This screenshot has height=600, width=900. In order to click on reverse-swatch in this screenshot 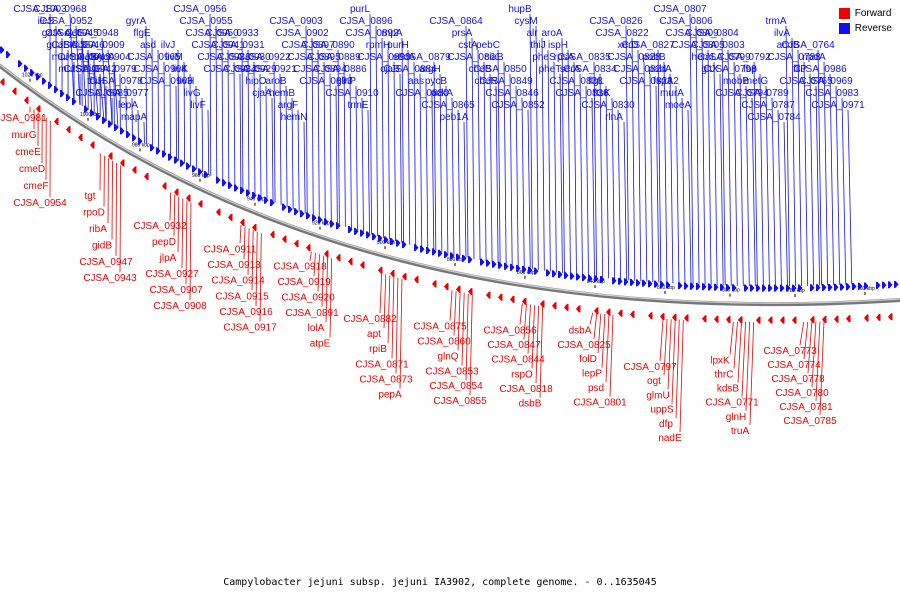, I will do `click(844, 28)`.